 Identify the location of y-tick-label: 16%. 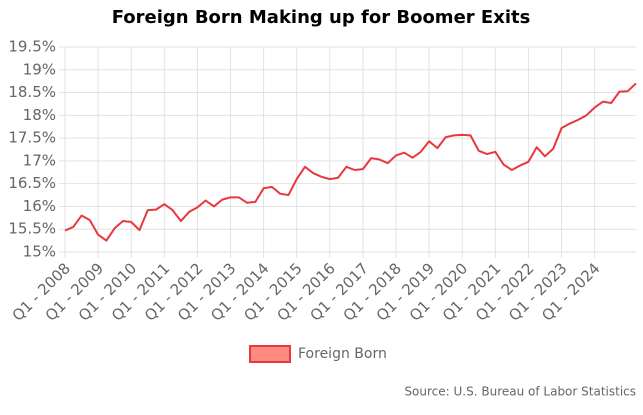
(39, 206).